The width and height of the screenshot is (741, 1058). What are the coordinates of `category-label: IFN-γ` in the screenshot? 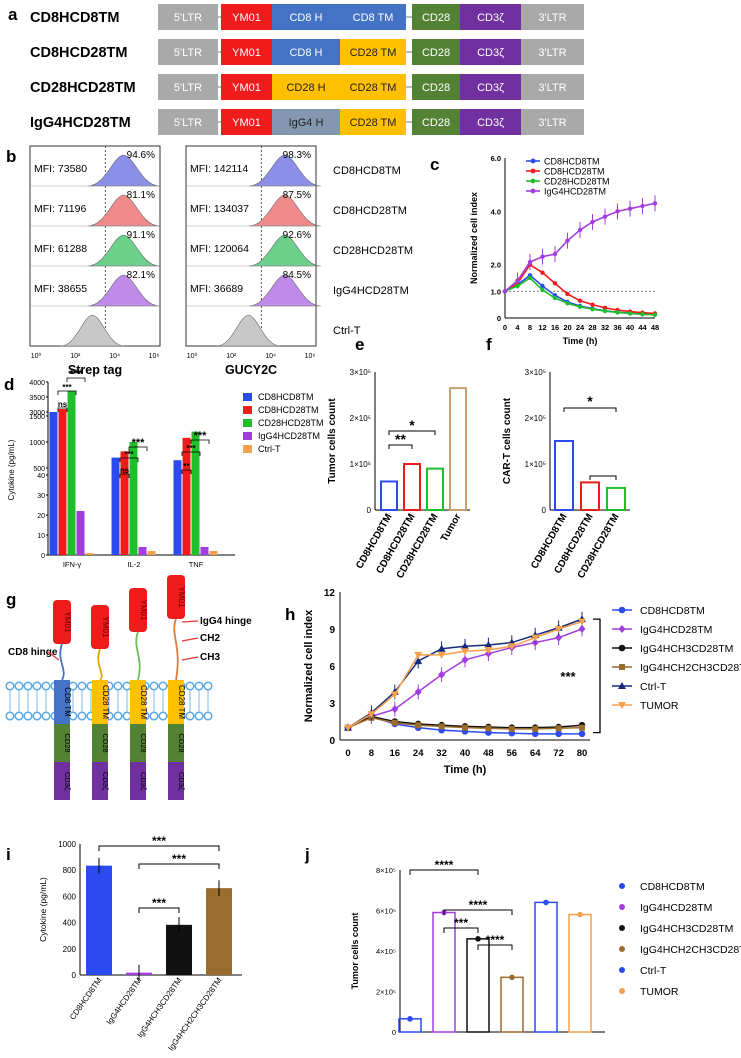 It's located at (72, 564).